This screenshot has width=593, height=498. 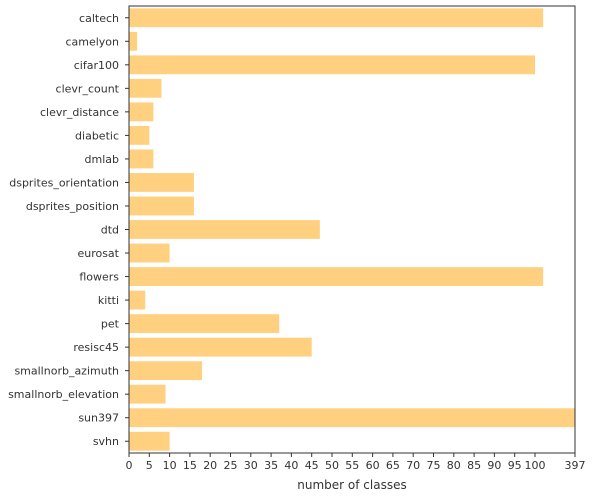 I want to click on y-tick-label: smallnorb_azimuth, so click(x=66, y=371).